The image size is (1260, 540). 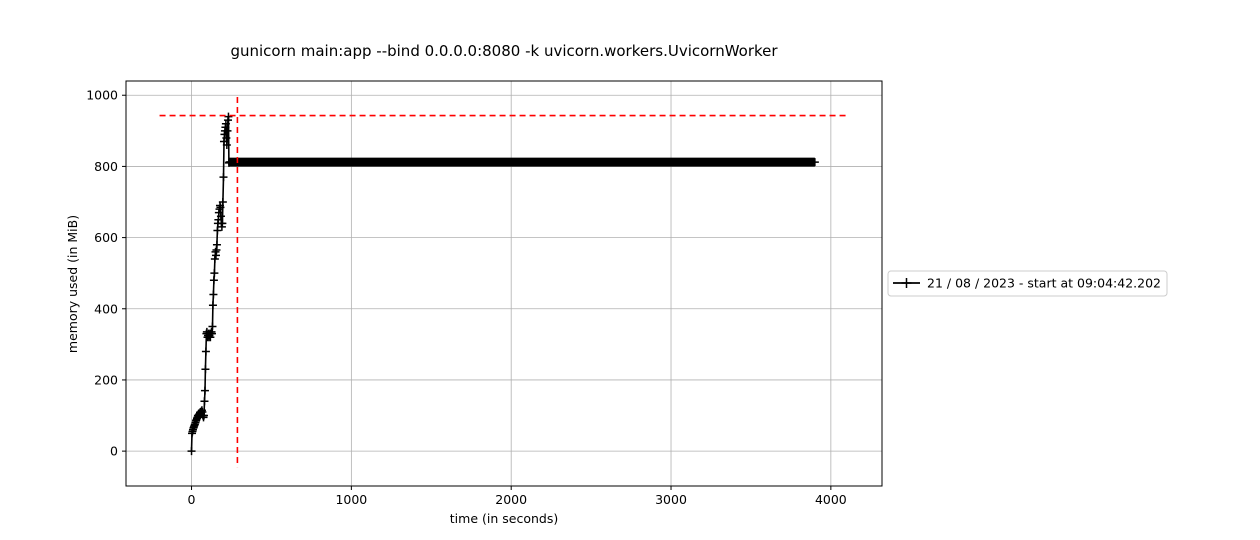 I want to click on legend-marker, so click(x=906, y=283).